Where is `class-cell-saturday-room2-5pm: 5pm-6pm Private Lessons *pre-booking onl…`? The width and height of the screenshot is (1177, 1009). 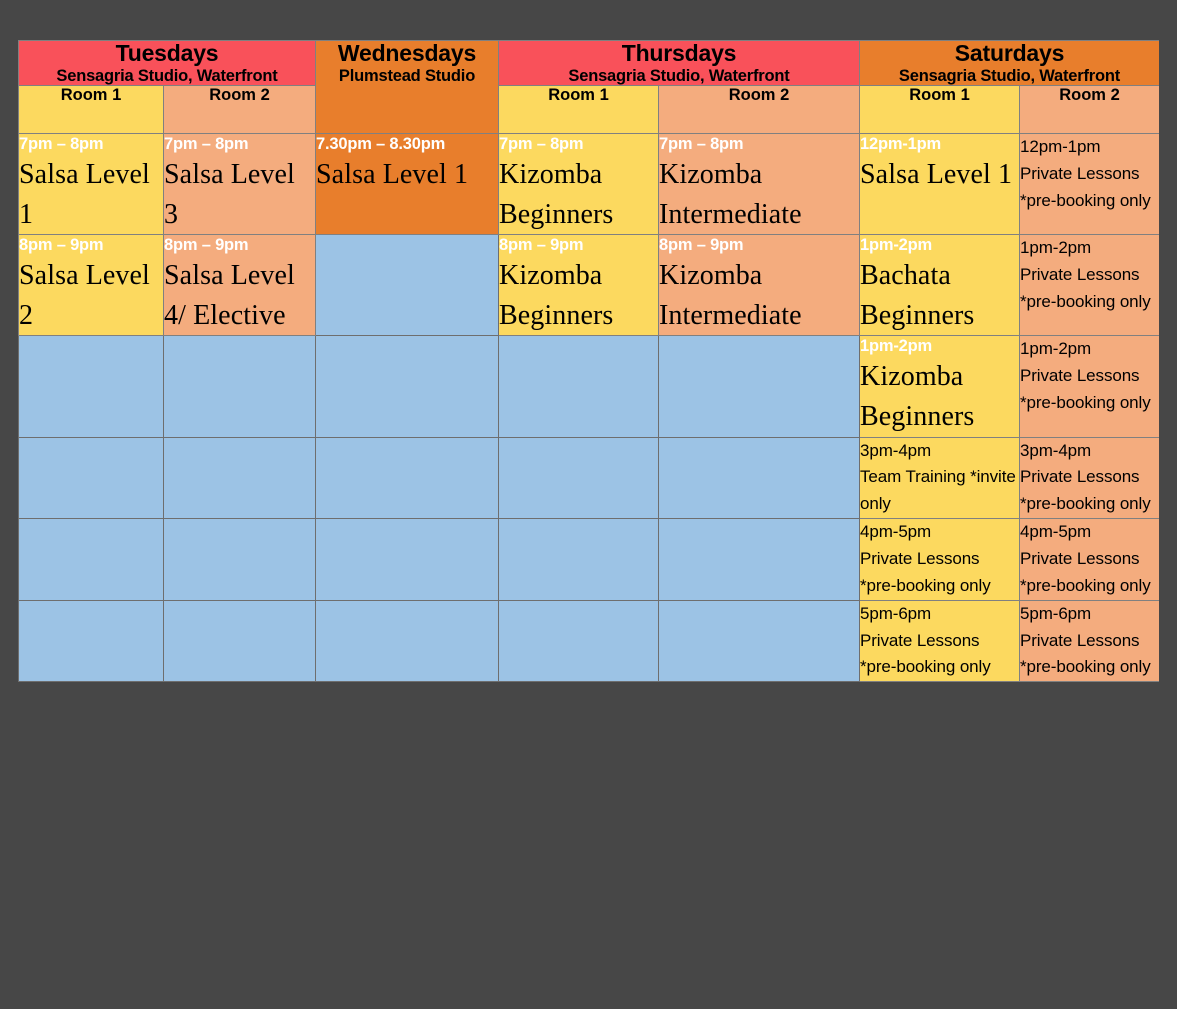 class-cell-saturday-room2-5pm: 5pm-6pm Private Lessons *pre-booking onl… is located at coordinates (1089, 641).